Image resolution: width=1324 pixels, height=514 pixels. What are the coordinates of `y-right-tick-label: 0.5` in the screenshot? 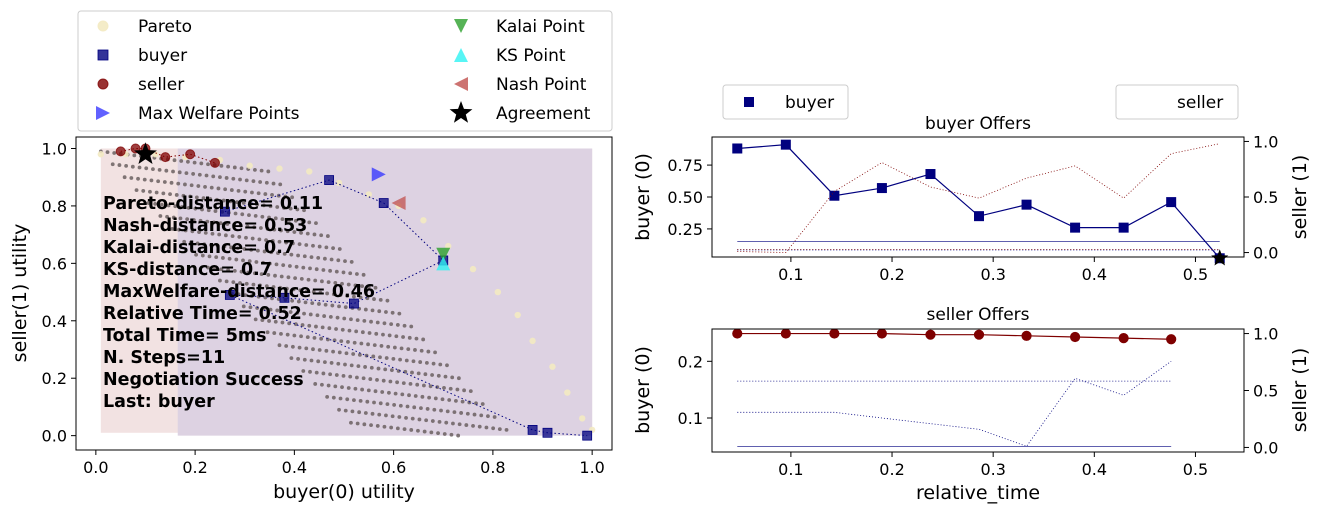 It's located at (1265, 197).